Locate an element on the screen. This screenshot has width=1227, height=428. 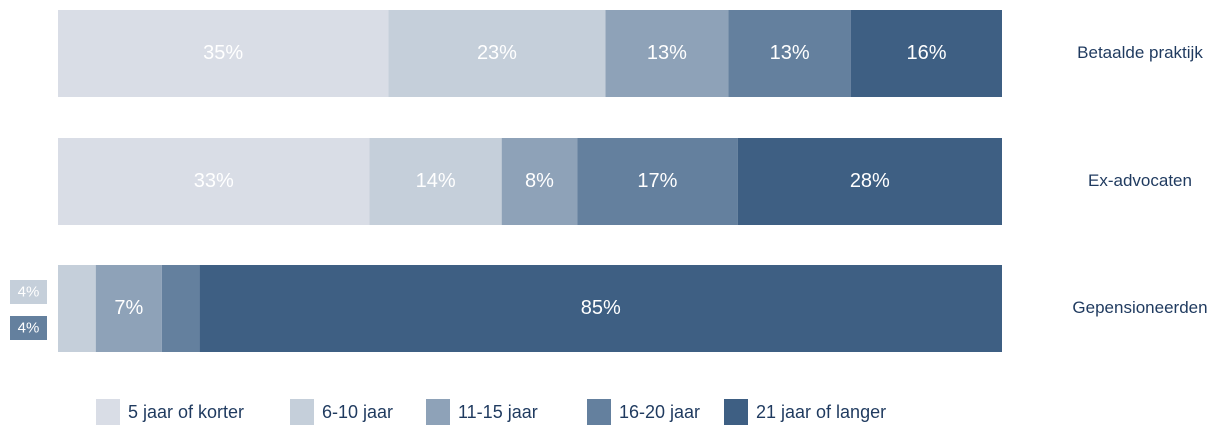
category-label: Betaalde praktijk is located at coordinates (1140, 52).